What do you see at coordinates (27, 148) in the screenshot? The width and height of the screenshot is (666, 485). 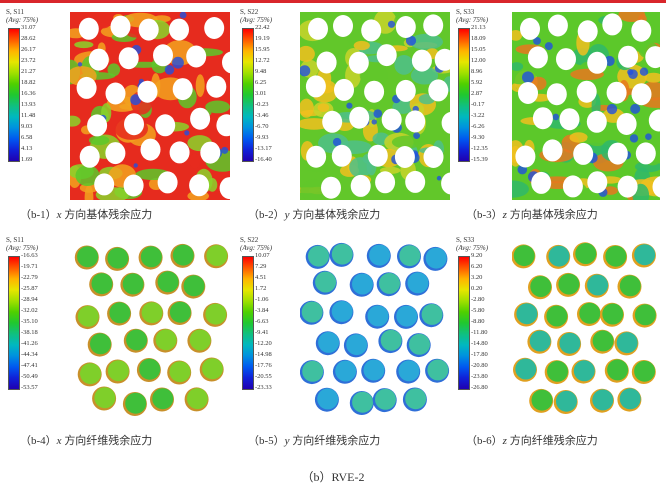 I see `legend-tick: 4.13` at bounding box center [27, 148].